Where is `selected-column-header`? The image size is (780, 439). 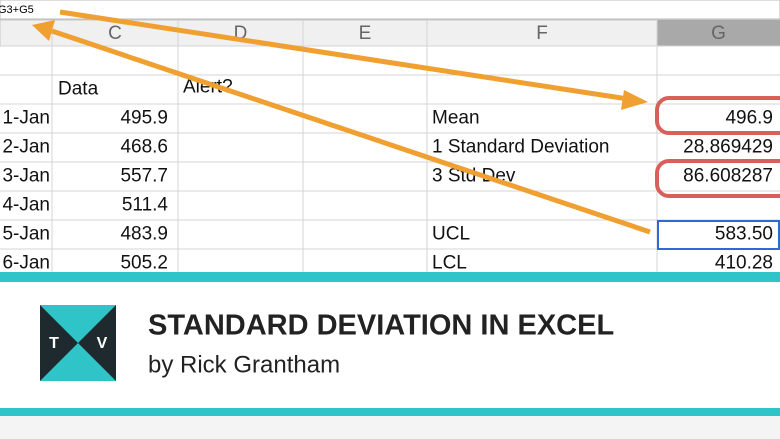
selected-column-header is located at coordinates (718, 33).